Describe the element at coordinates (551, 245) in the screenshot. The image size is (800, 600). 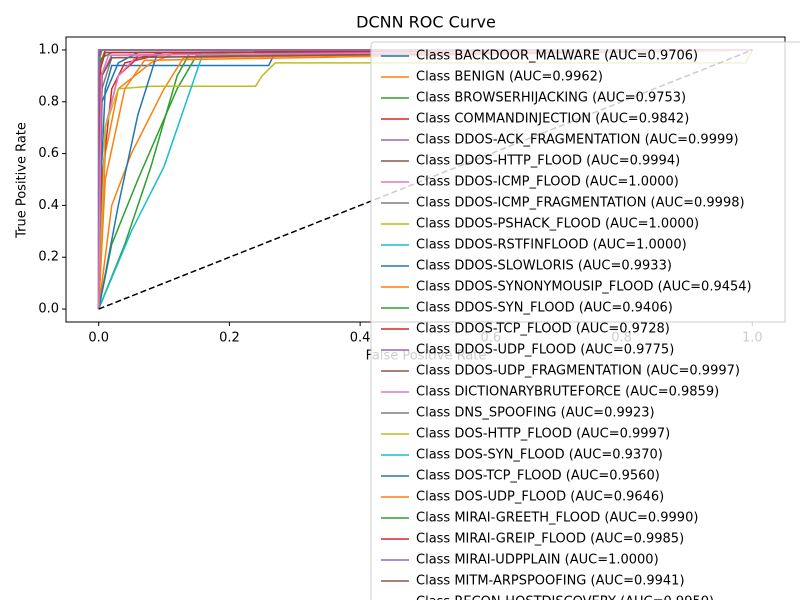
I see `legend-label: Class DDOS-RSTFINFLOOD (AUC=1.0000)` at that location.